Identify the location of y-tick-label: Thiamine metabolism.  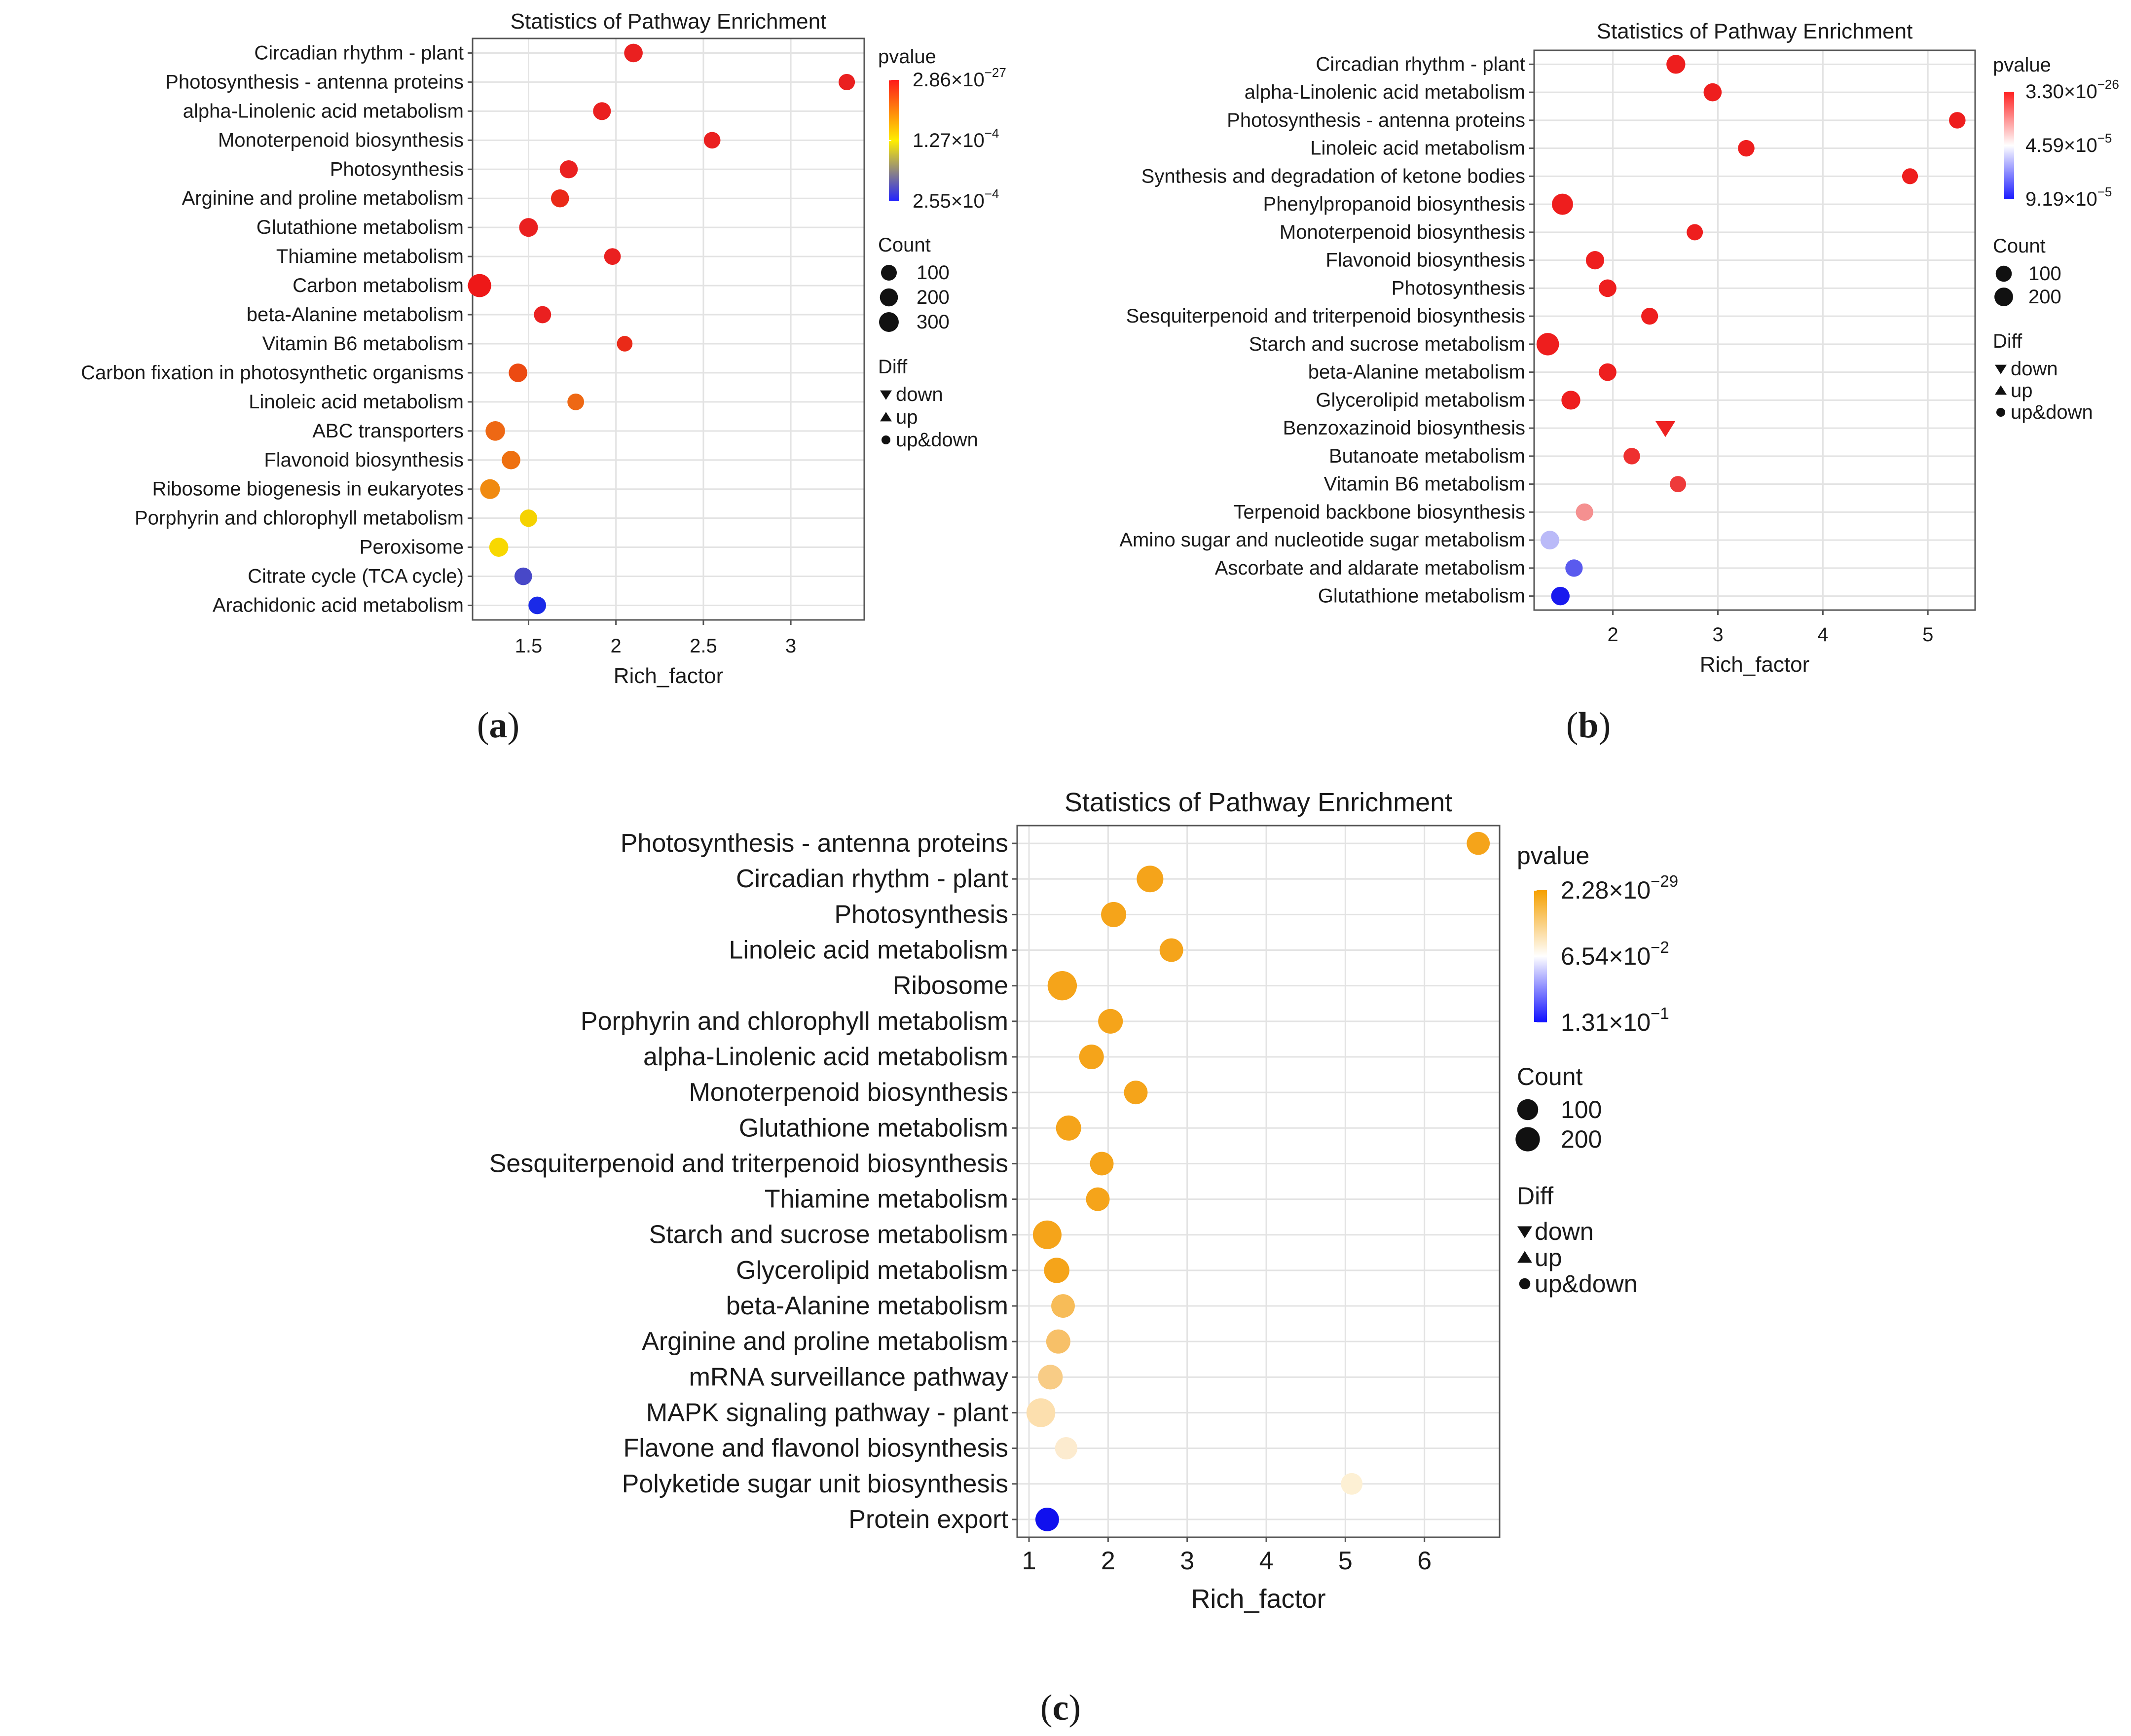
(370, 256).